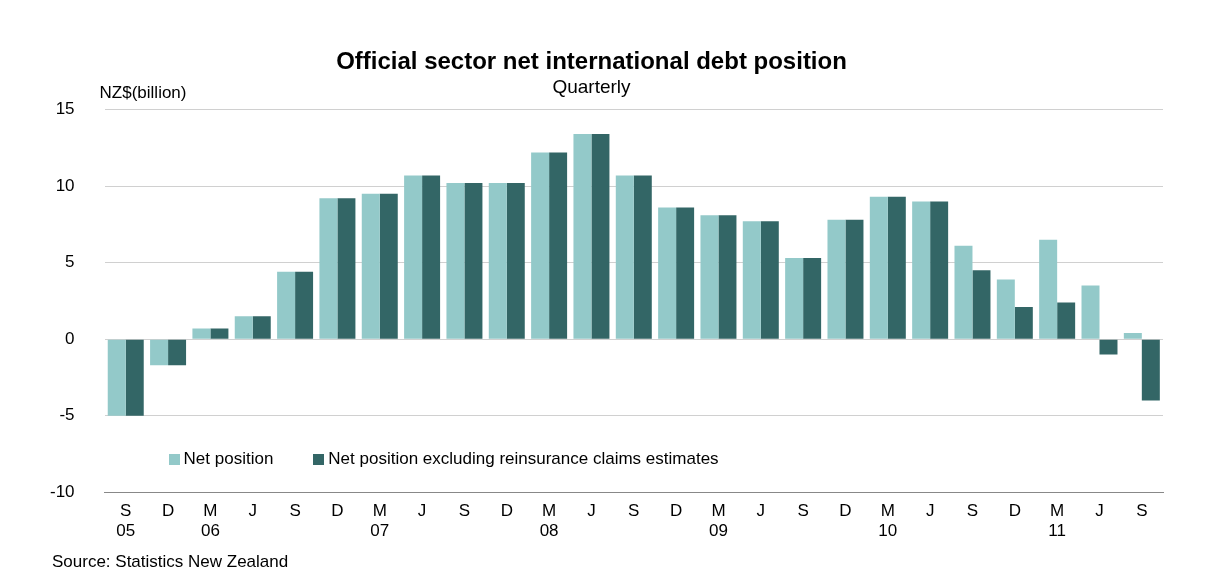 The width and height of the screenshot is (1213, 582). Describe the element at coordinates (62, 491) in the screenshot. I see `y-tick-label: -10` at that location.